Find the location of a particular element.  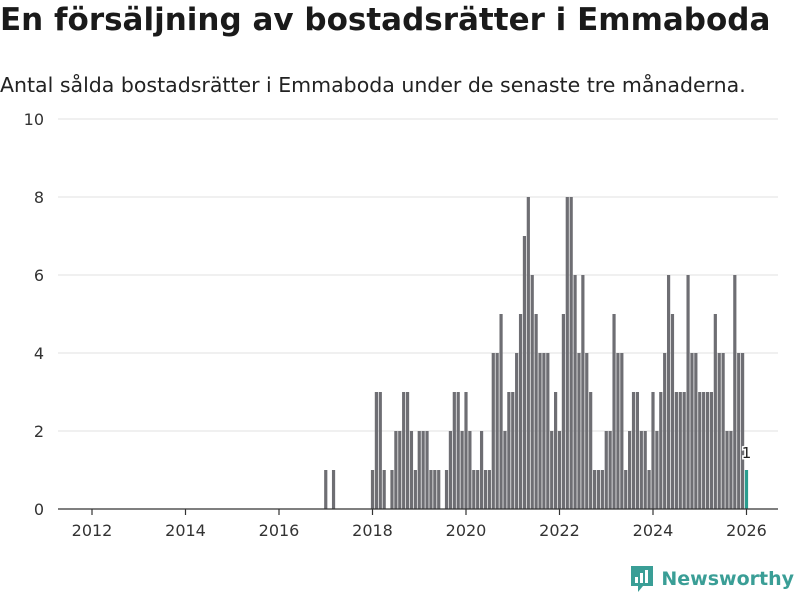

x-tick-label: 2018 is located at coordinates (372, 530).